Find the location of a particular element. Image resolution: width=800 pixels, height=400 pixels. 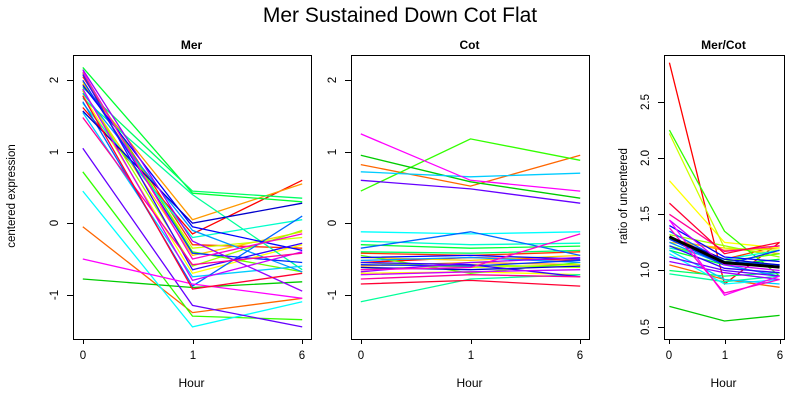

plot-area-mer-cot is located at coordinates (724, 197).